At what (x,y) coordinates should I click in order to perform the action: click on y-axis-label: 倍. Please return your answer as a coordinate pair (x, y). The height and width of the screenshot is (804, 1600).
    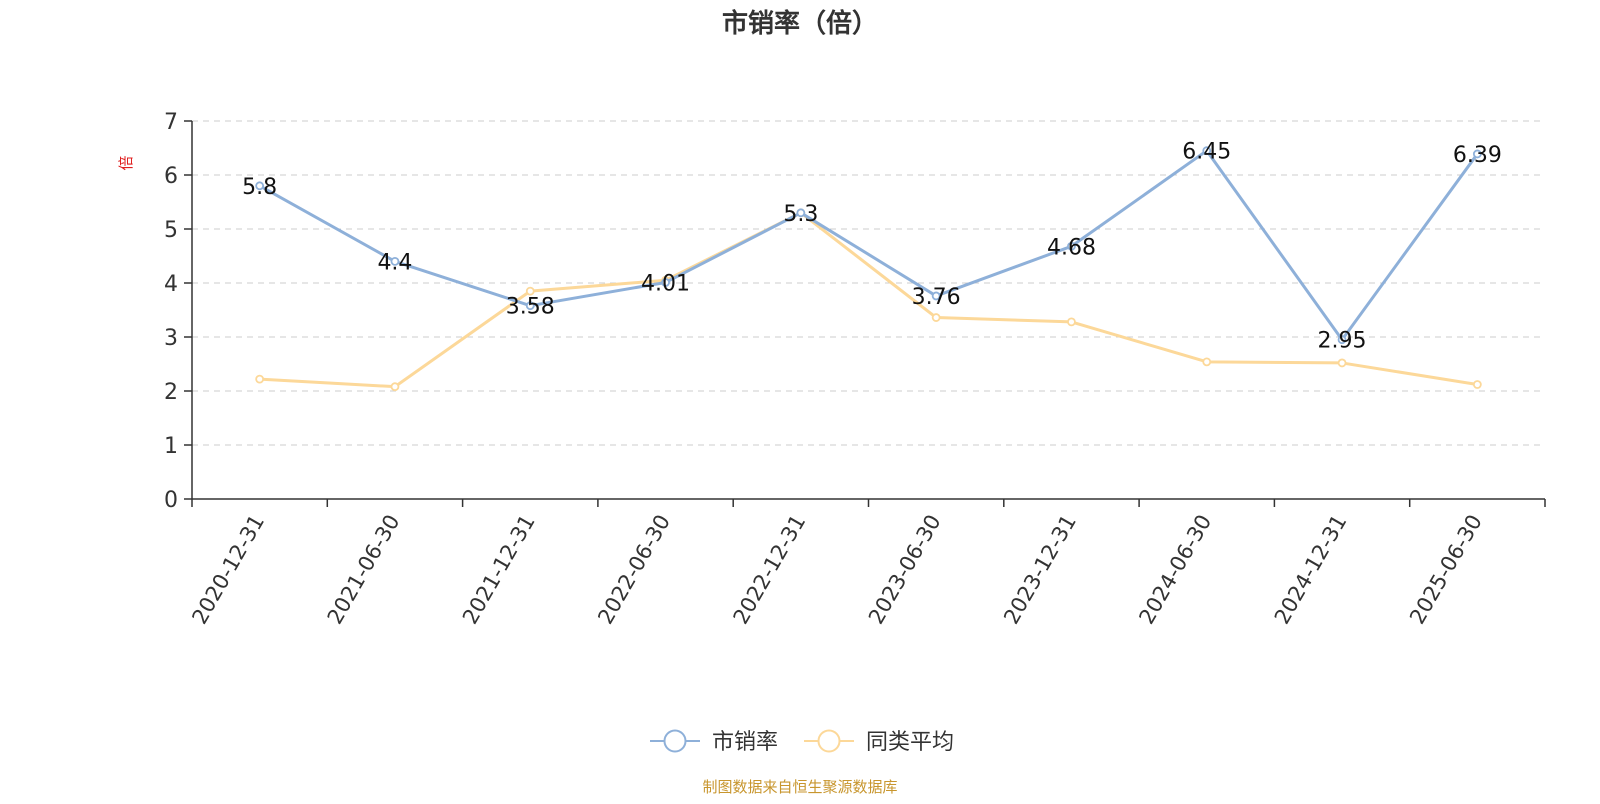
    Looking at the image, I should click on (126, 162).